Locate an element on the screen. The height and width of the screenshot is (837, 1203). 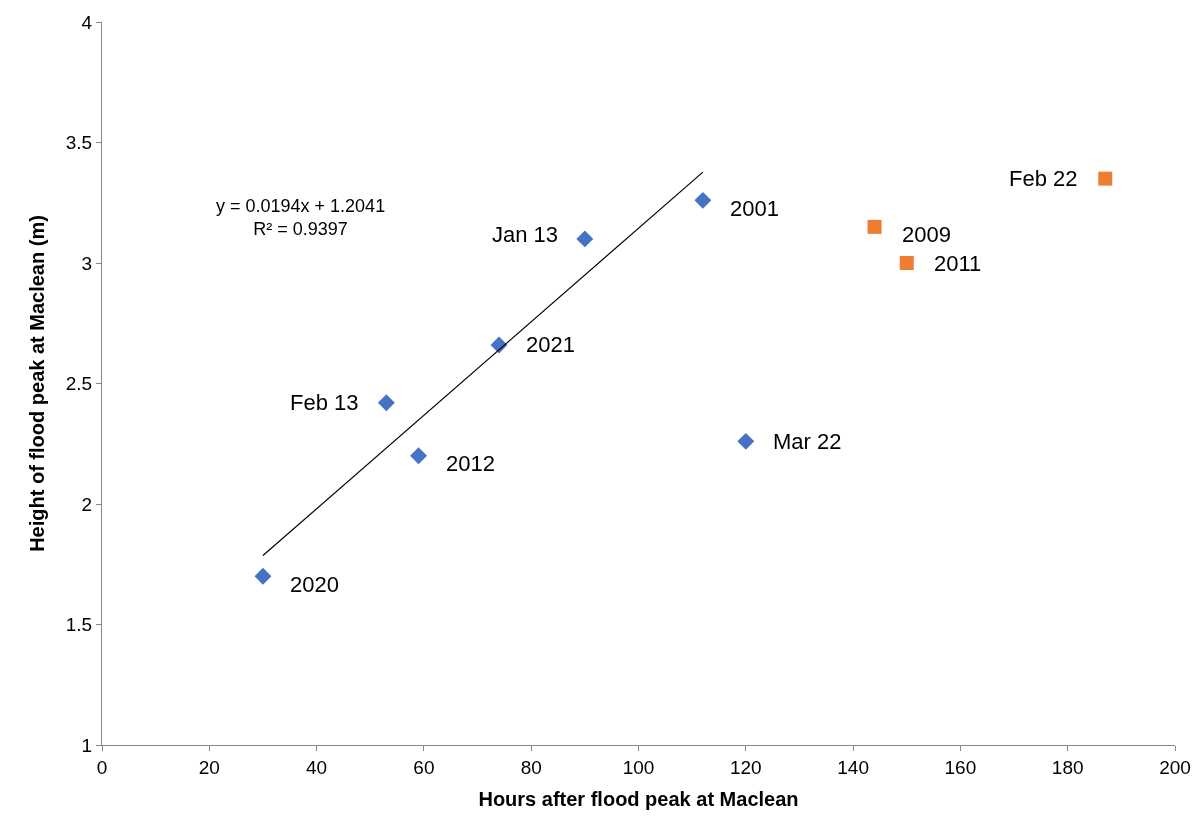
annotation: Feb 22 is located at coordinates (1043, 178).